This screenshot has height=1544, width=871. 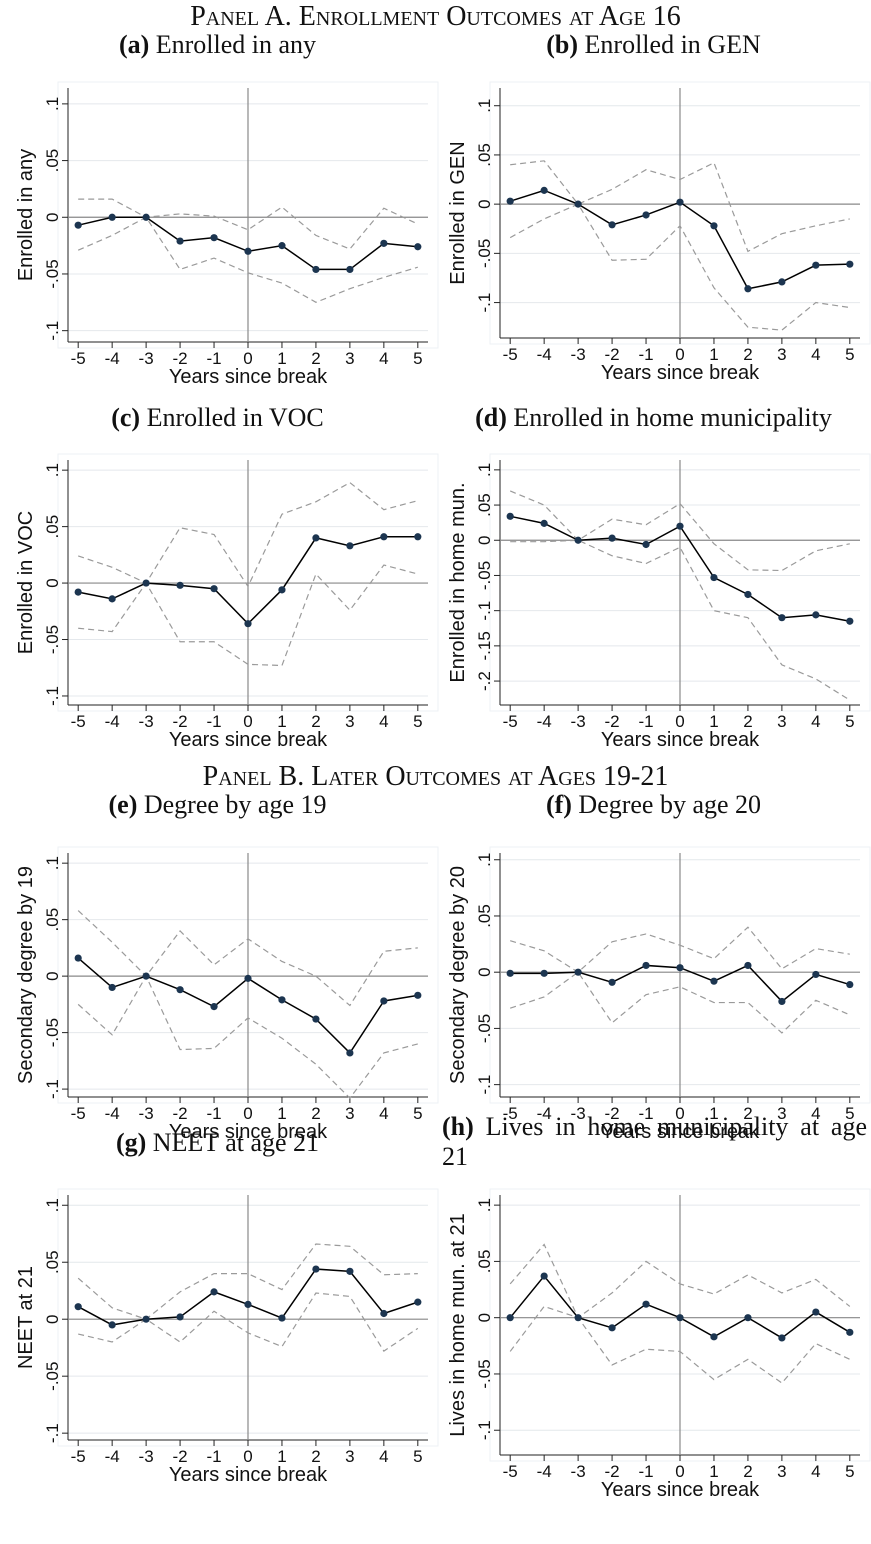 What do you see at coordinates (558, 804) in the screenshot?
I see `caption-label: (f)` at bounding box center [558, 804].